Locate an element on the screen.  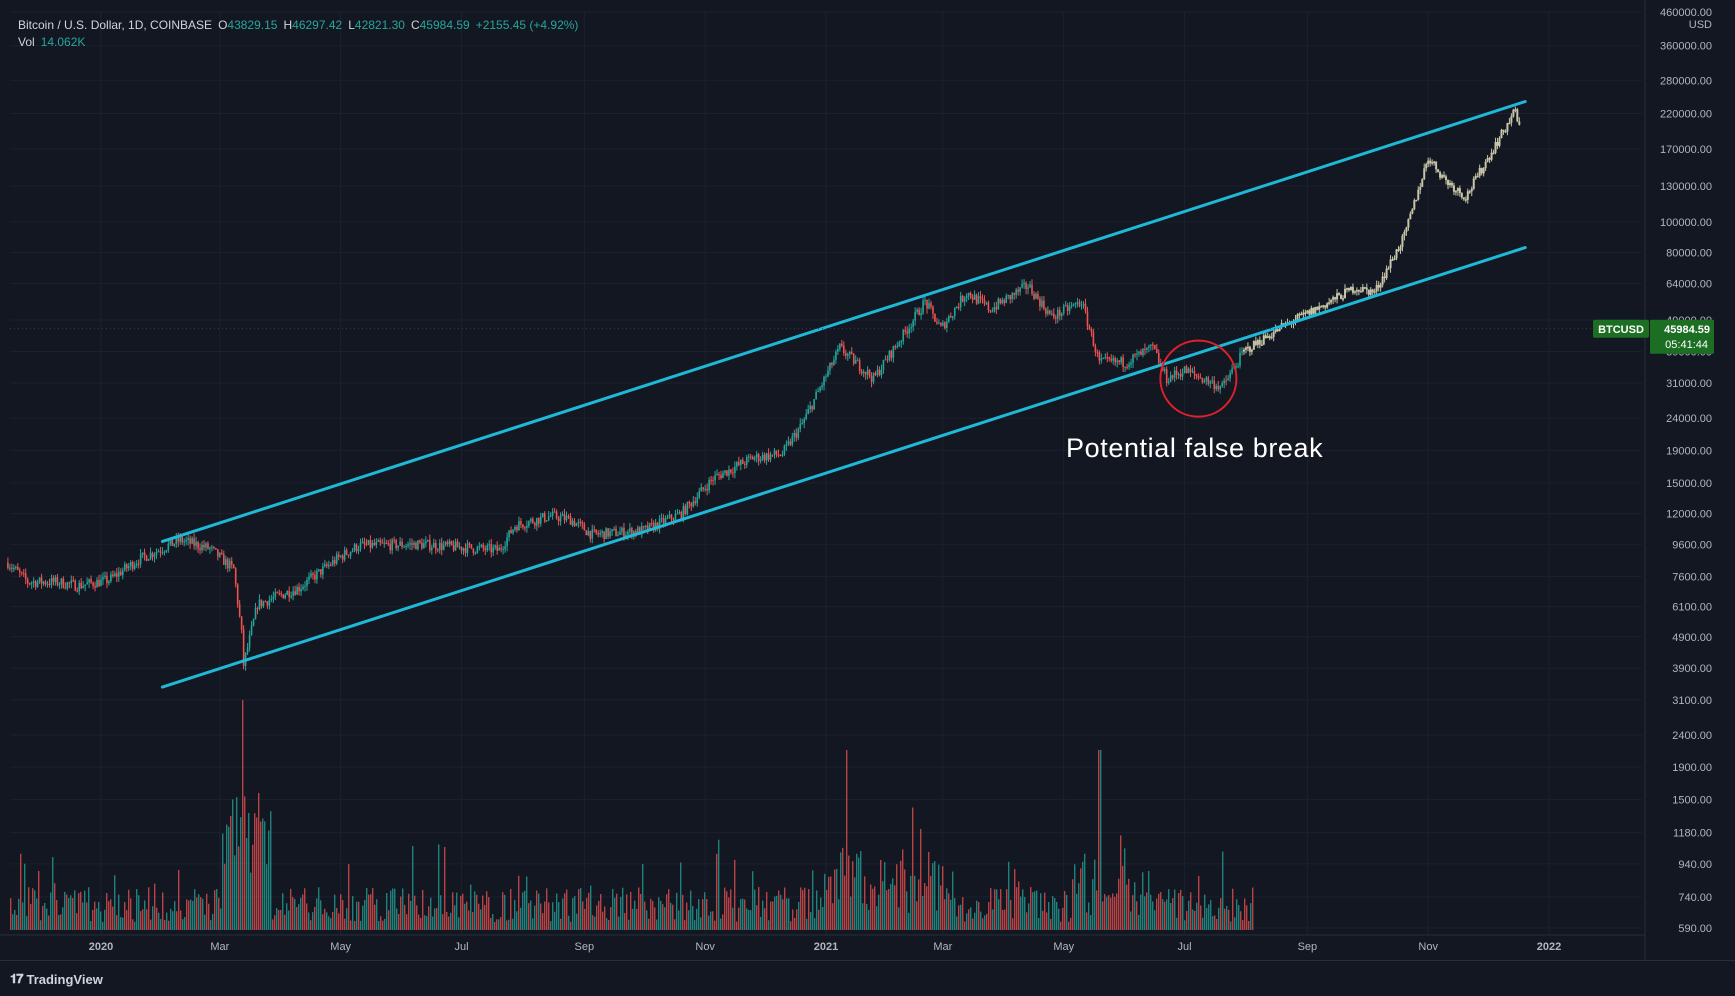
volume-label: Vol is located at coordinates (26, 42).